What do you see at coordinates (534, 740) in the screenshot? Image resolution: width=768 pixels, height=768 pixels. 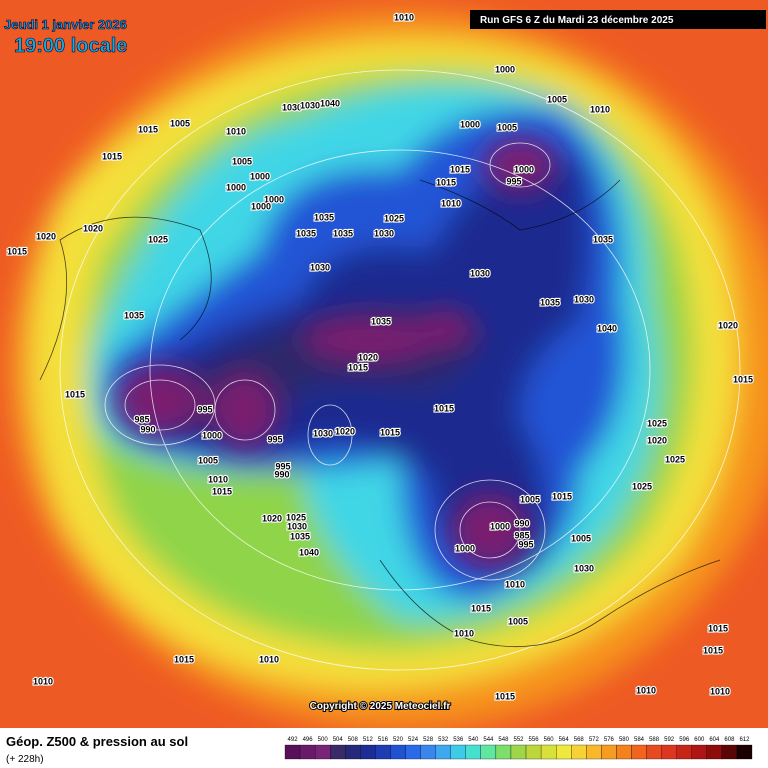 I see `colorbar-label: 556` at bounding box center [534, 740].